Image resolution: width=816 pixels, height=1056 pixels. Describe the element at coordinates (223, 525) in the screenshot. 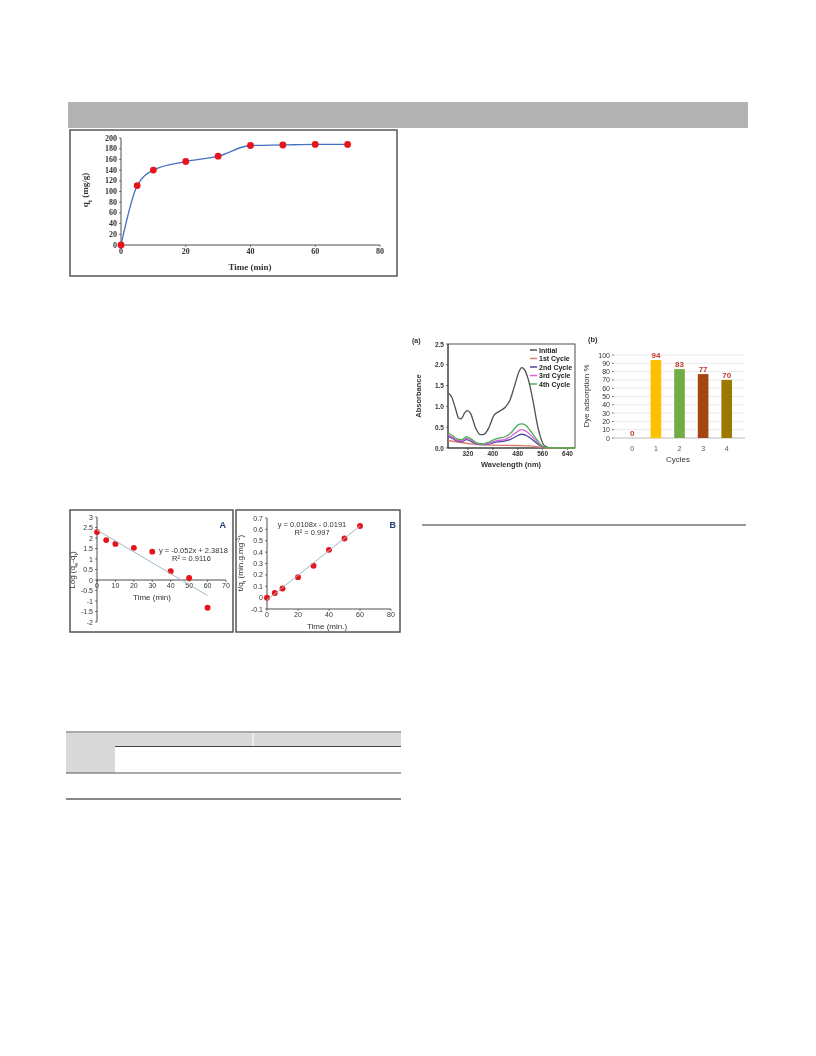

I see `annotation: A` at that location.